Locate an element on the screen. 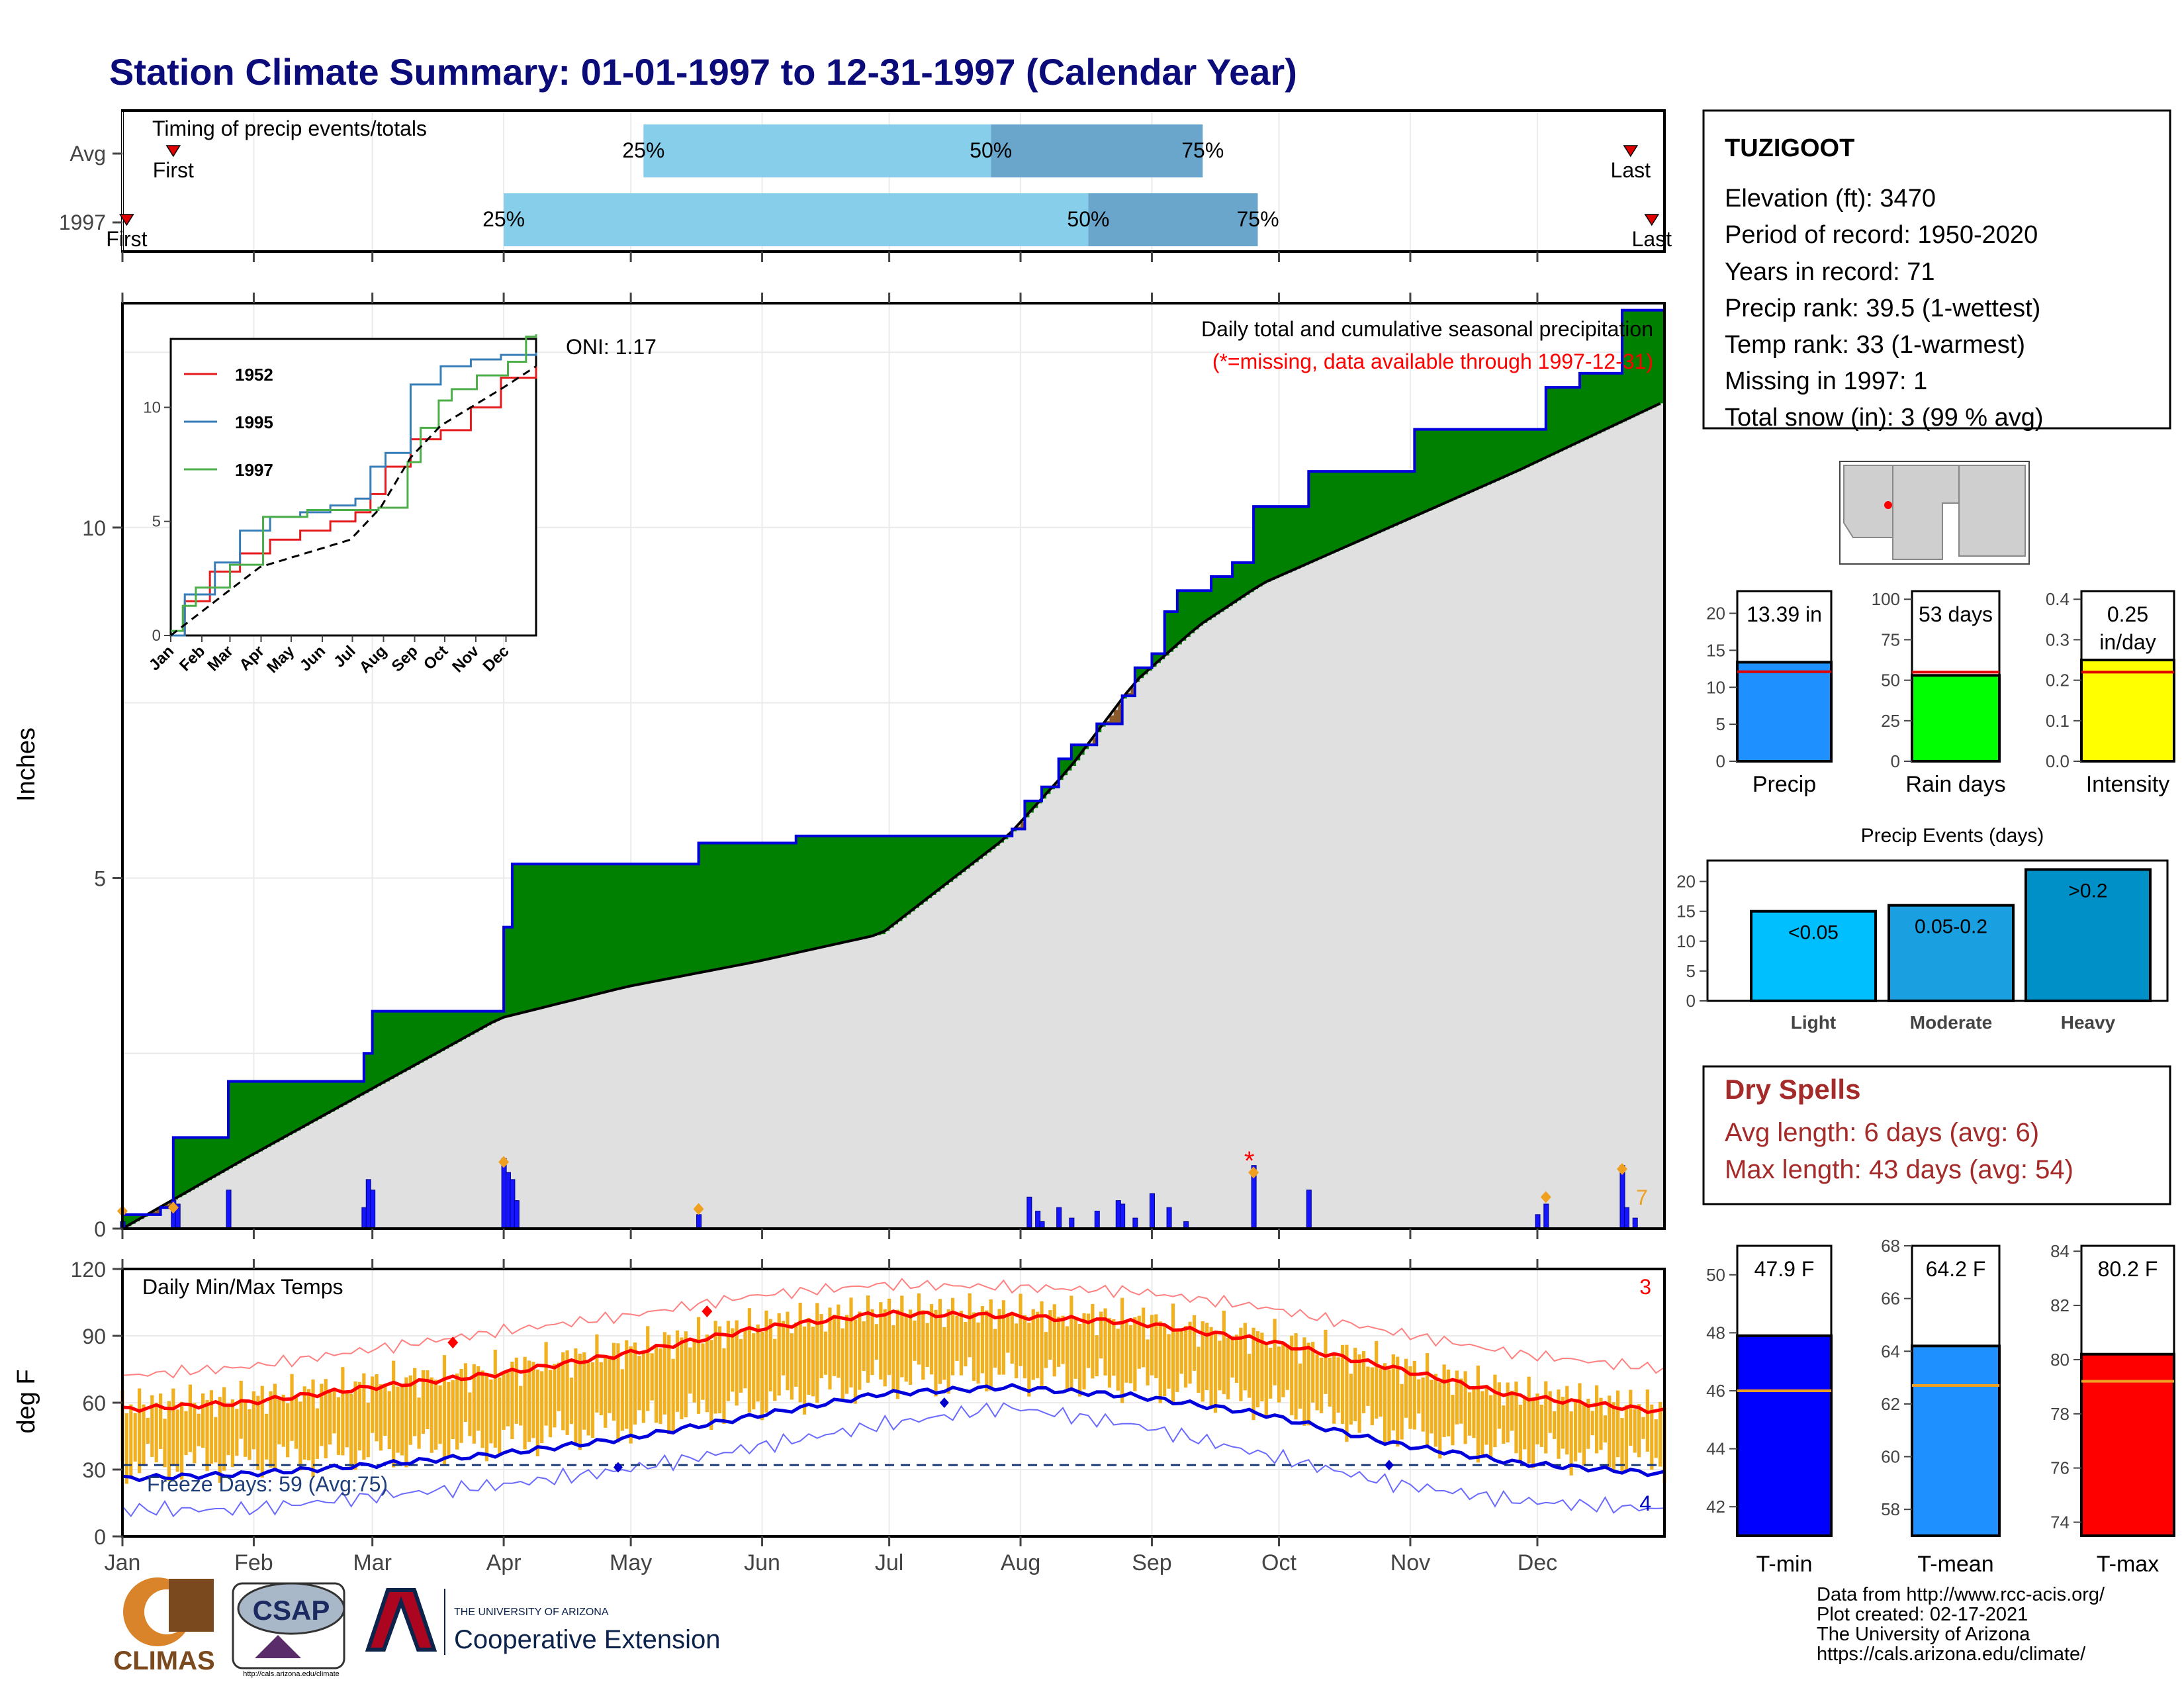 The height and width of the screenshot is (1688, 2184). avg-max-line is located at coordinates (893, 1362).